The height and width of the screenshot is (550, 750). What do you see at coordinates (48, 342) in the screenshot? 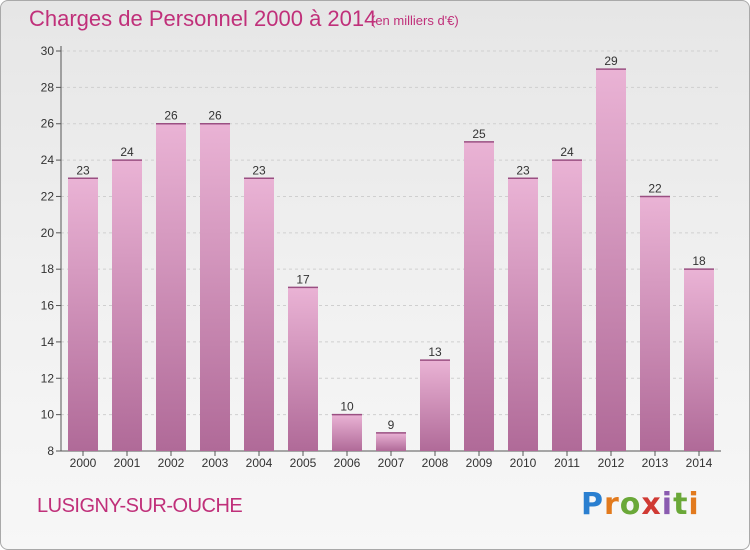
I see `y-tick-label: 14` at bounding box center [48, 342].